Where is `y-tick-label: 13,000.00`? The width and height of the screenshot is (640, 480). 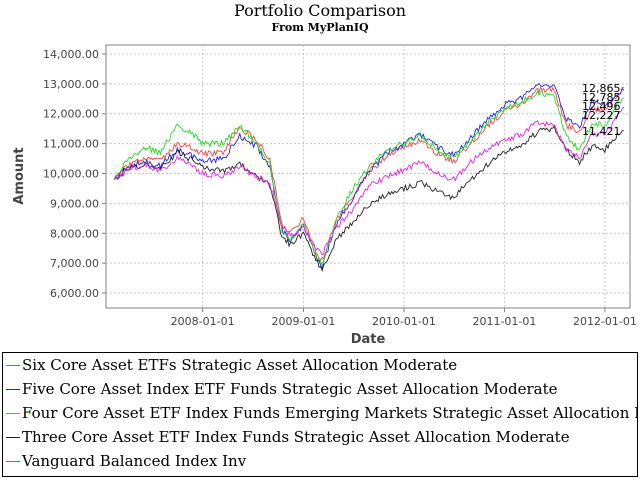
y-tick-label: 13,000.00 is located at coordinates (71, 84).